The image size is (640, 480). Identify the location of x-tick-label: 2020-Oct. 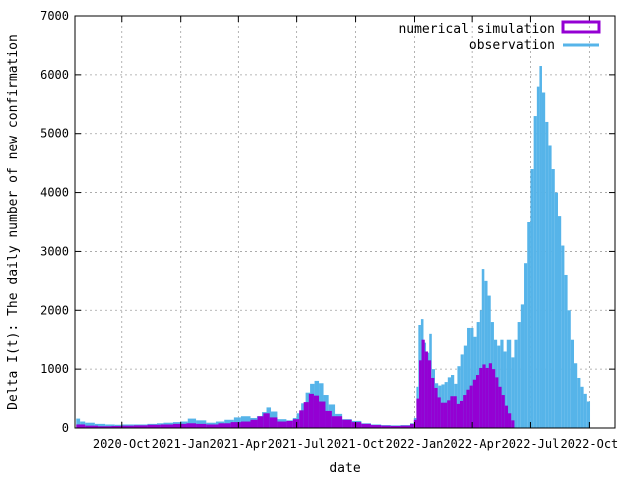
(122, 444).